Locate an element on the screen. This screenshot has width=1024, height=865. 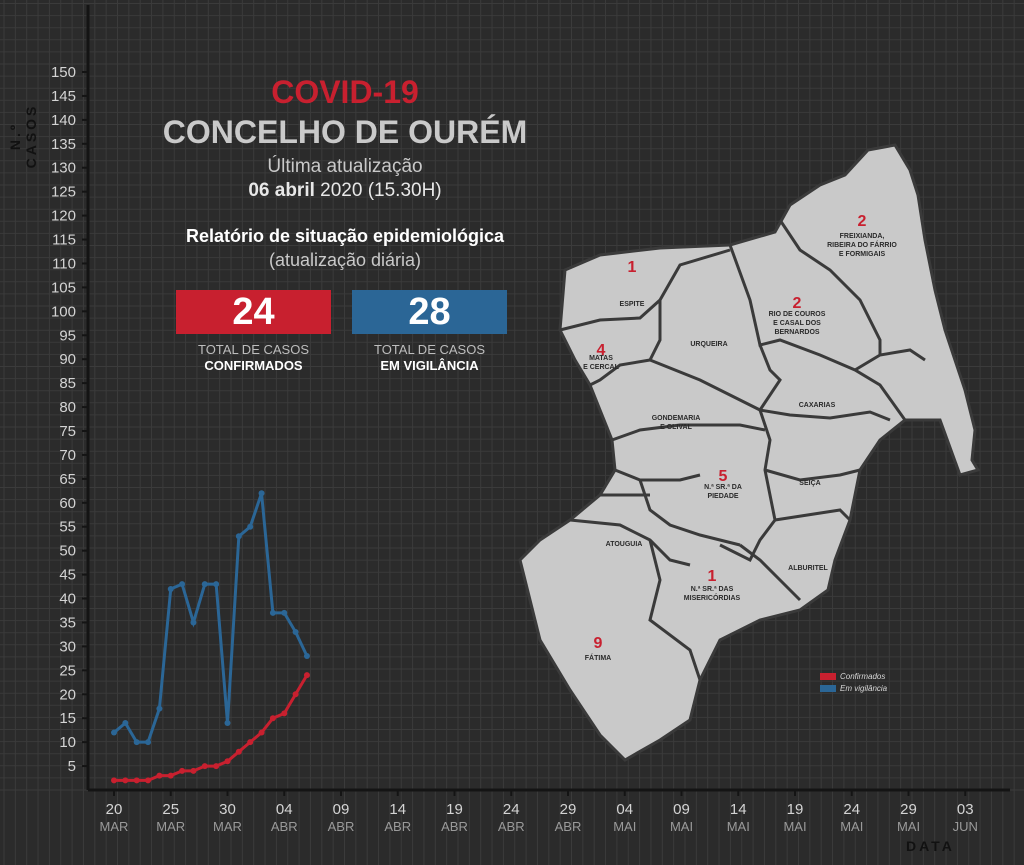
update-date: 06 abril 2020 (15.30H) is located at coordinates (345, 191).